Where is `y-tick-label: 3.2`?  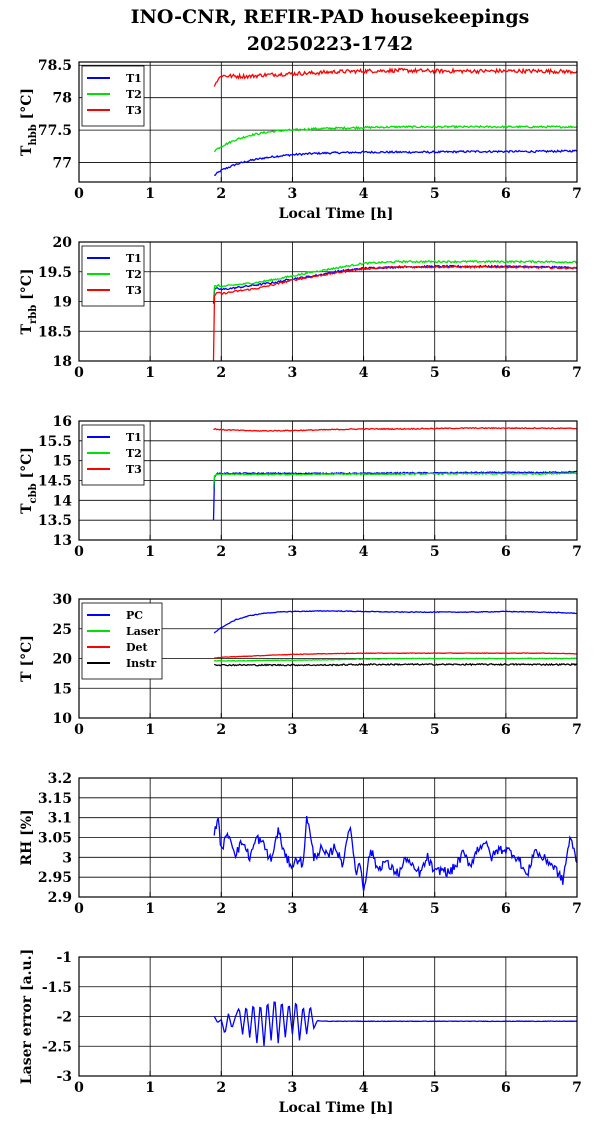
y-tick-label: 3.2 is located at coordinates (60, 779).